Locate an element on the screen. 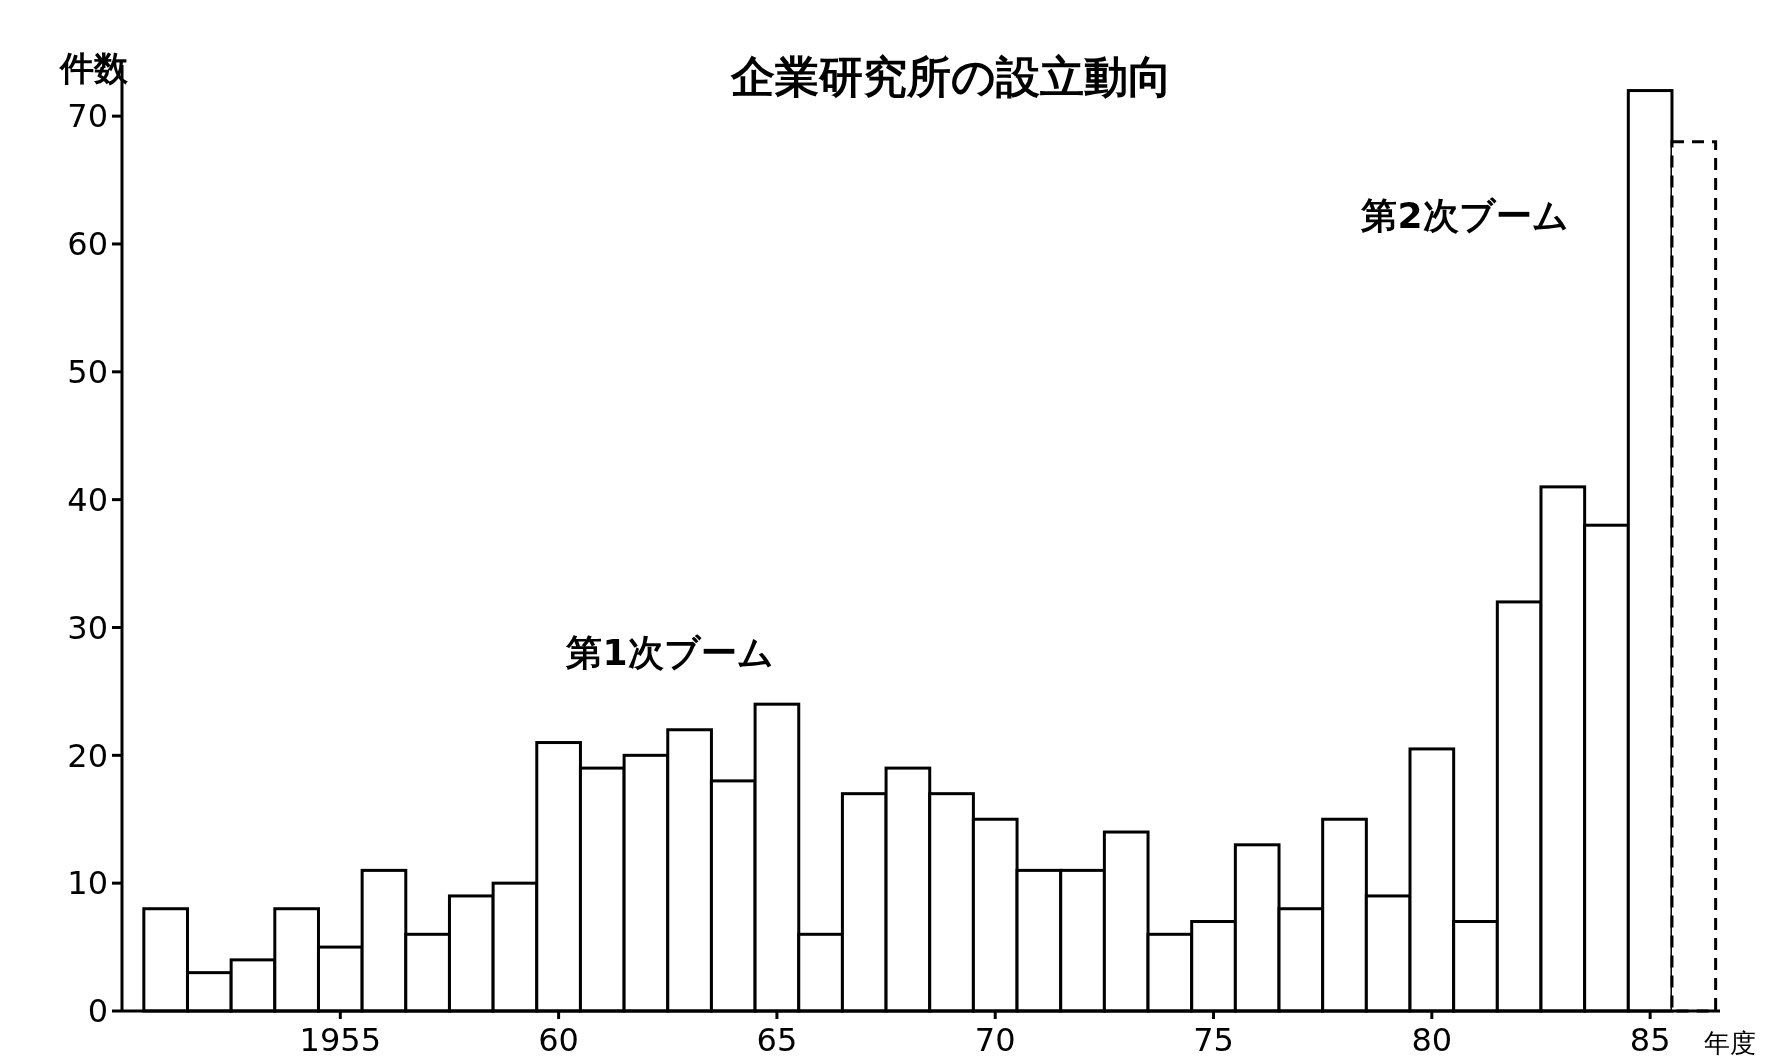 This screenshot has width=1765, height=1060. y-tick-label: 70 is located at coordinates (87, 116).